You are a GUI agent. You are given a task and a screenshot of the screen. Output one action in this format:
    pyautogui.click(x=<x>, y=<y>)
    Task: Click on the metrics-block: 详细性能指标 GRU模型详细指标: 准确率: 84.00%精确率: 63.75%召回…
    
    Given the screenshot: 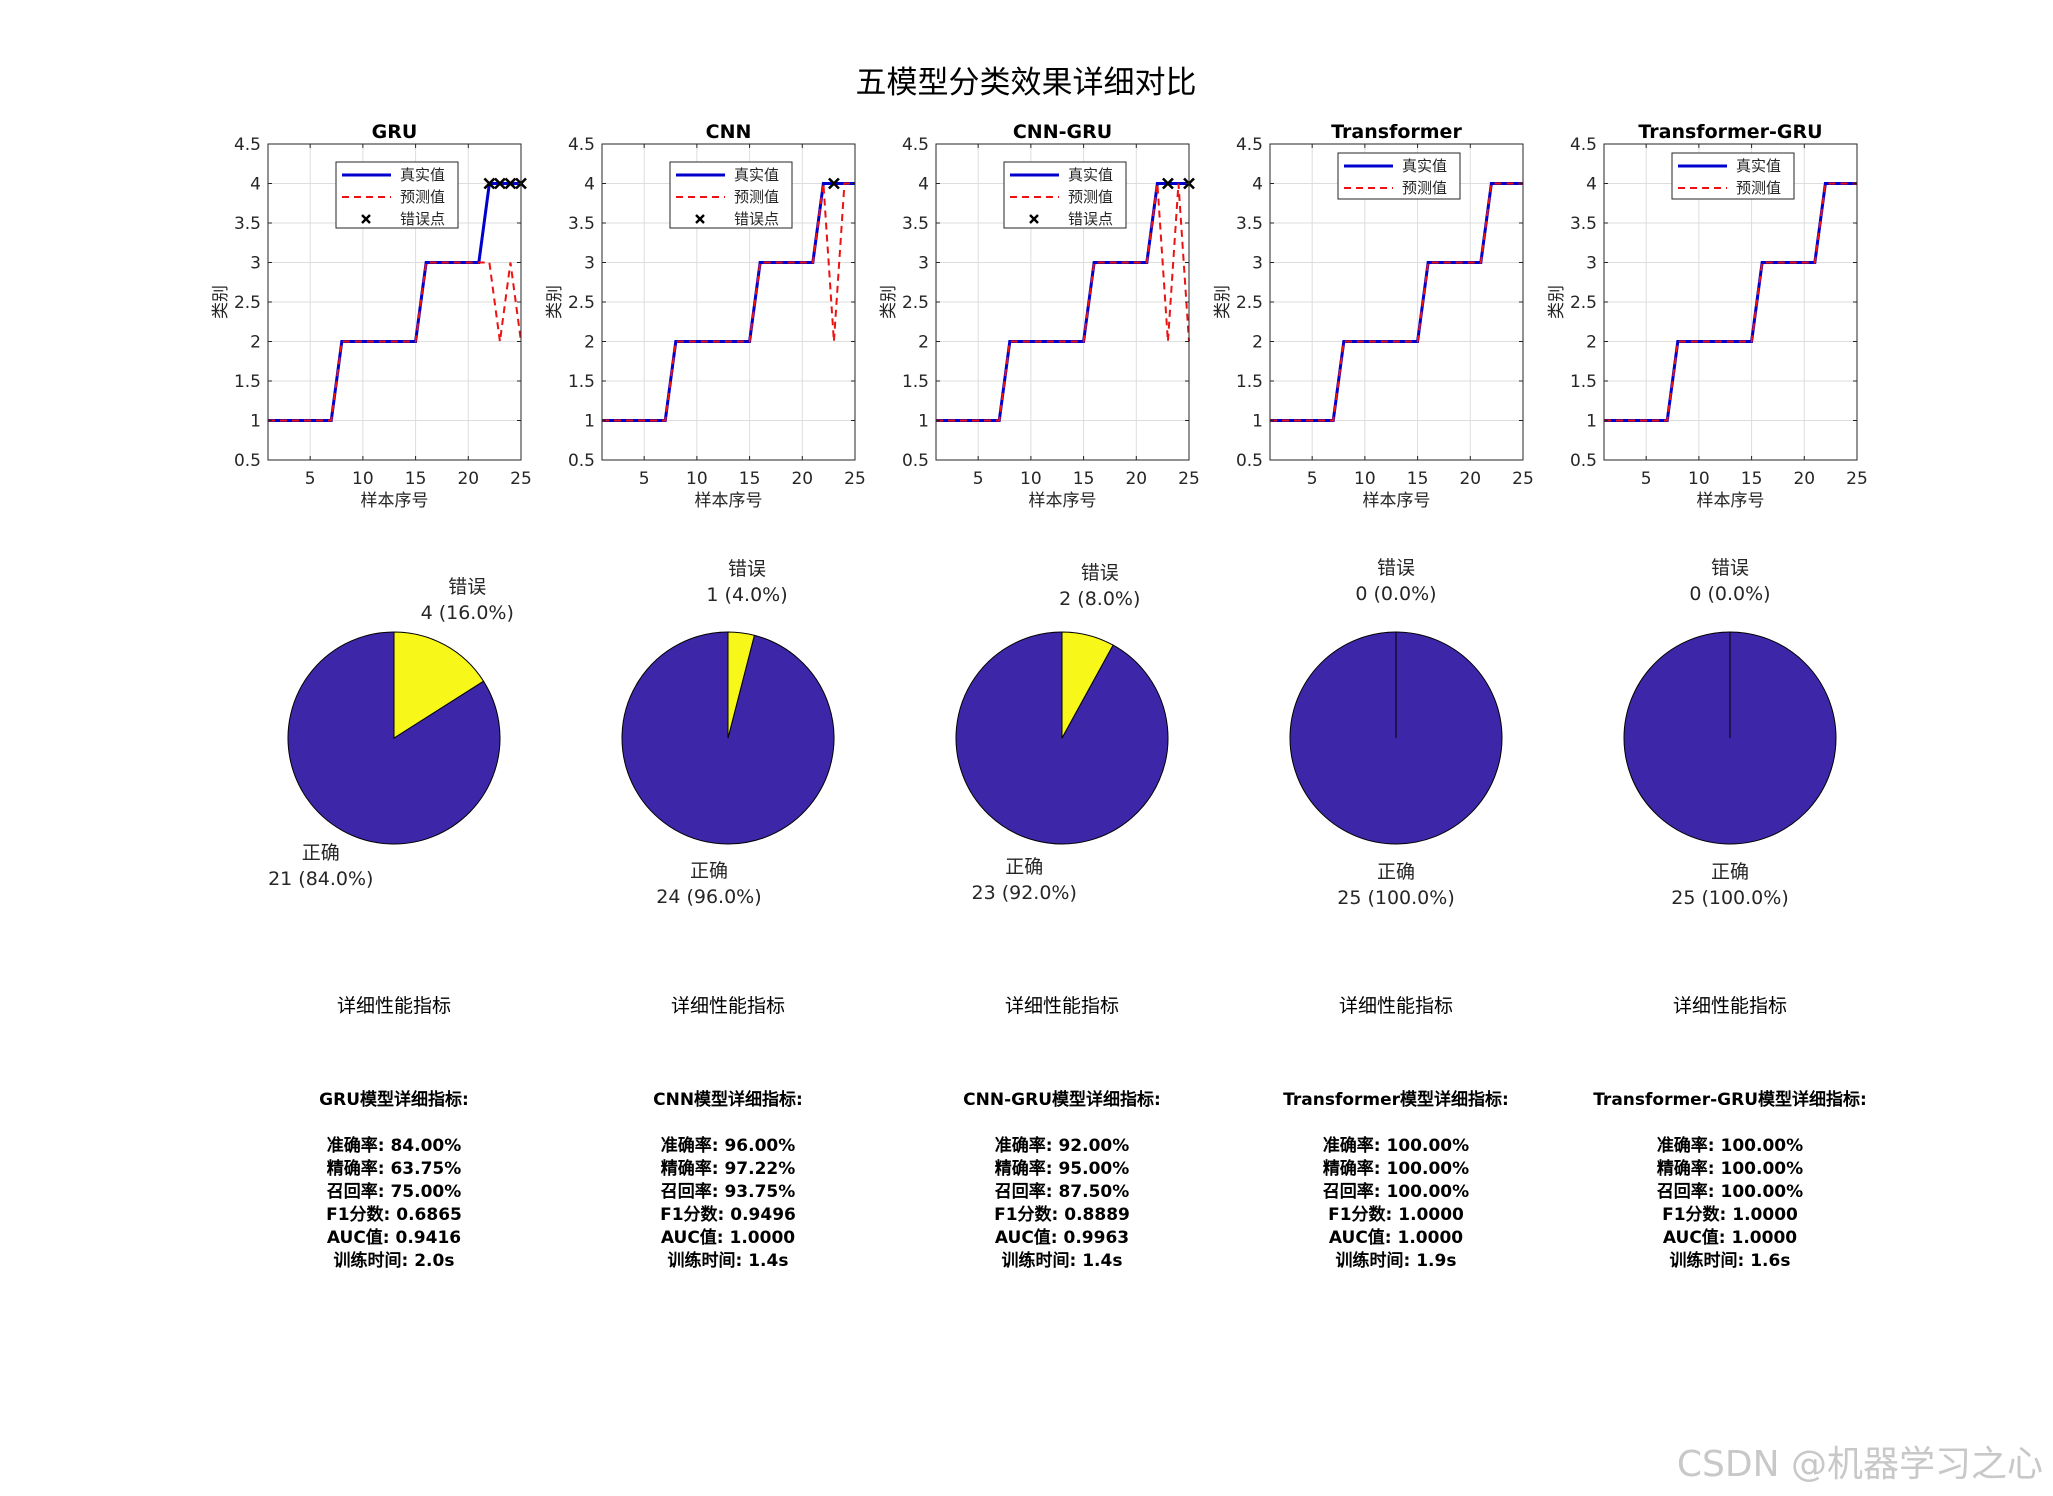 What is the action you would take?
    pyautogui.click(x=394, y=1133)
    